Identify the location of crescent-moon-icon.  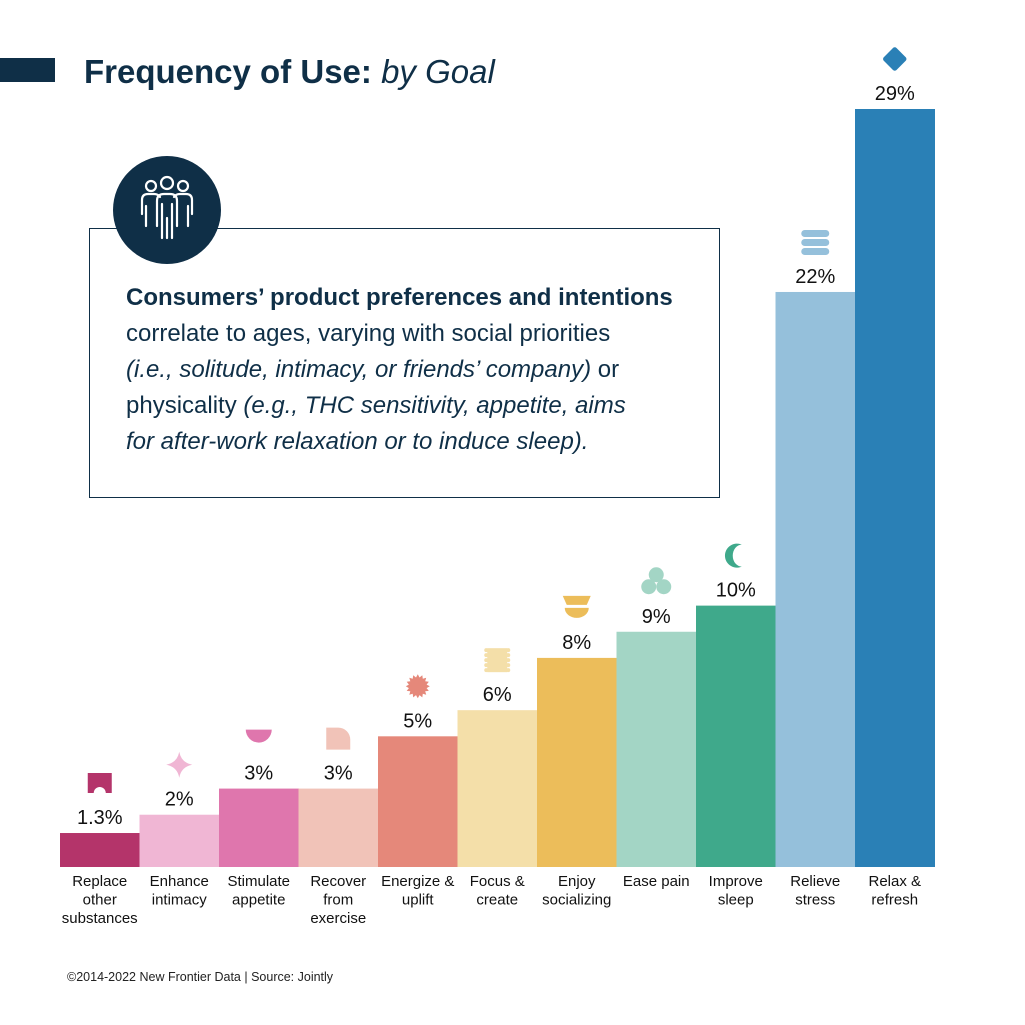
(733, 555).